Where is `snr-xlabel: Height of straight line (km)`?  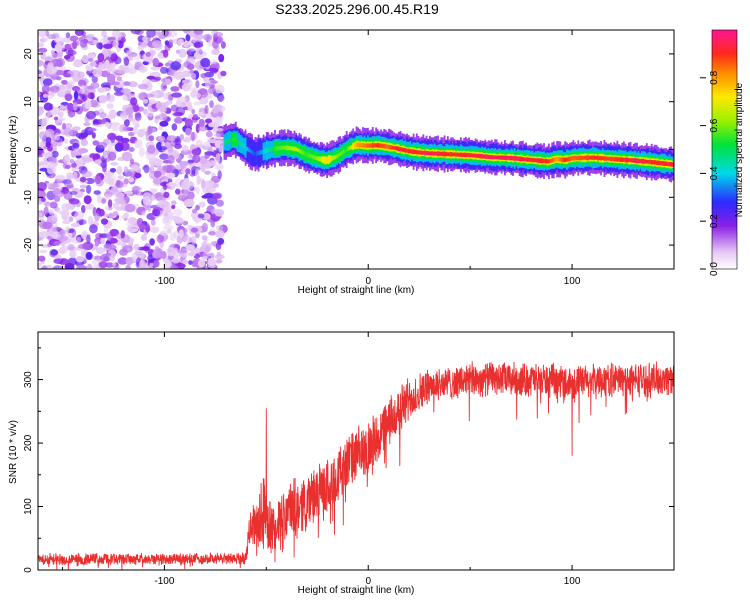
snr-xlabel: Height of straight line (km) is located at coordinates (356, 590).